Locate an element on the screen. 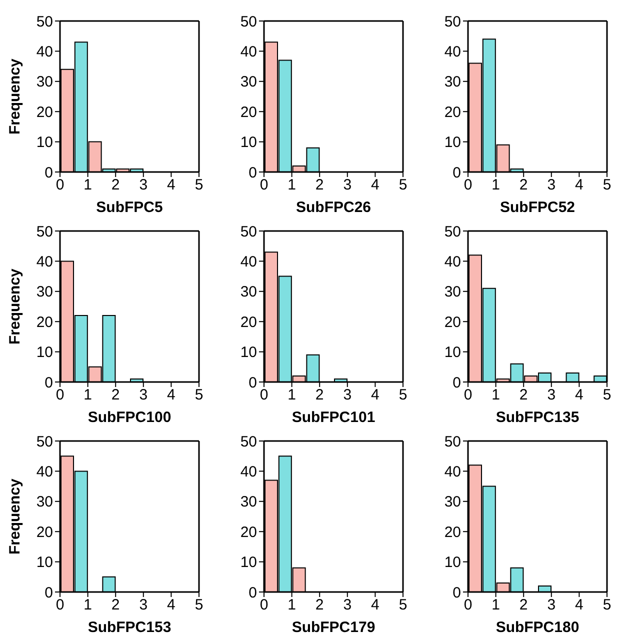  x-axis-title: SubFPC5 is located at coordinates (129, 207).